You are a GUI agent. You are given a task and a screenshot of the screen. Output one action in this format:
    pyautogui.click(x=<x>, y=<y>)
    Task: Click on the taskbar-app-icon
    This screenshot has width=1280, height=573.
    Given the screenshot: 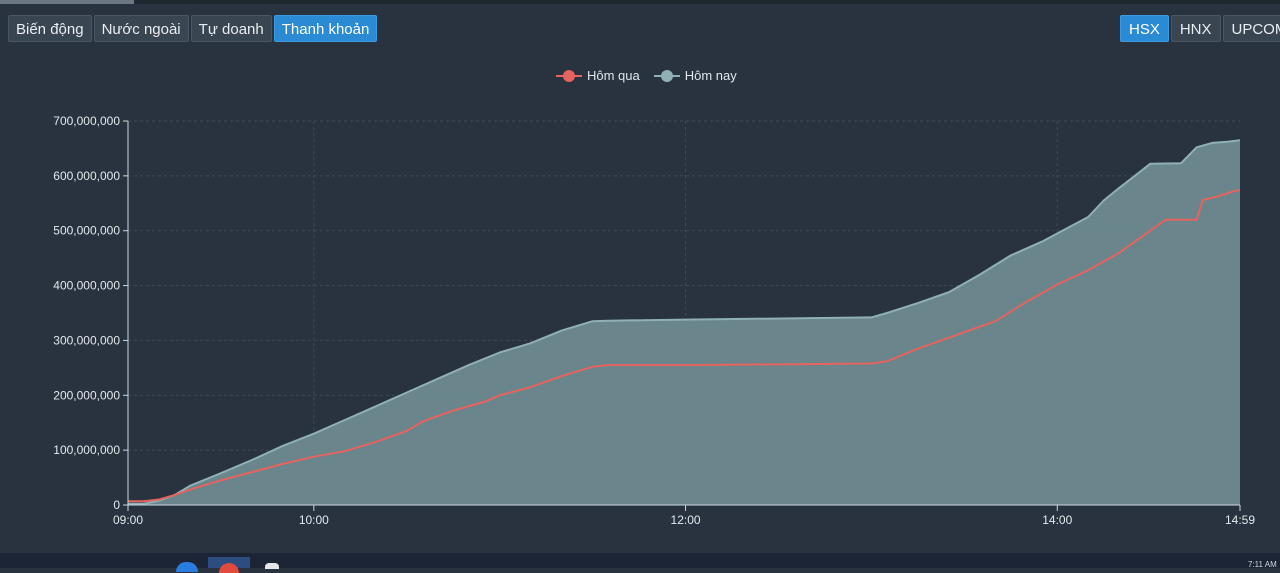 What is the action you would take?
    pyautogui.click(x=187, y=567)
    